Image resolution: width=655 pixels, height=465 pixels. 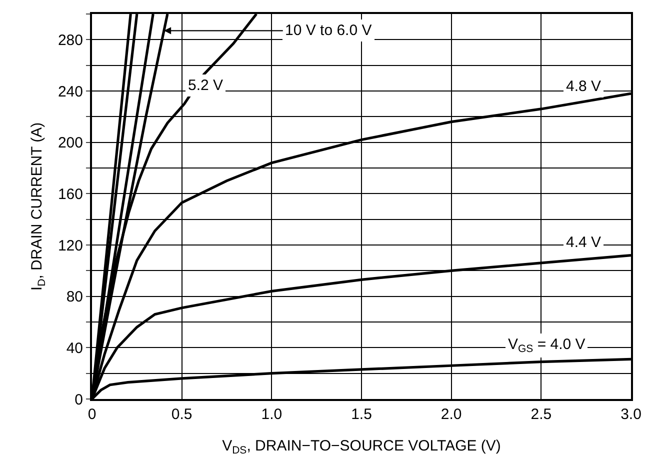 What do you see at coordinates (451, 414) in the screenshot?
I see `x-tick-label: 2.0` at bounding box center [451, 414].